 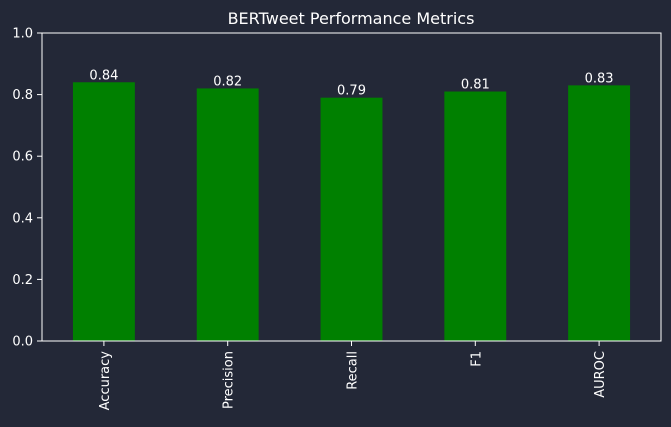 What do you see at coordinates (22, 342) in the screenshot?
I see `y-tick-label: 0.0` at bounding box center [22, 342].